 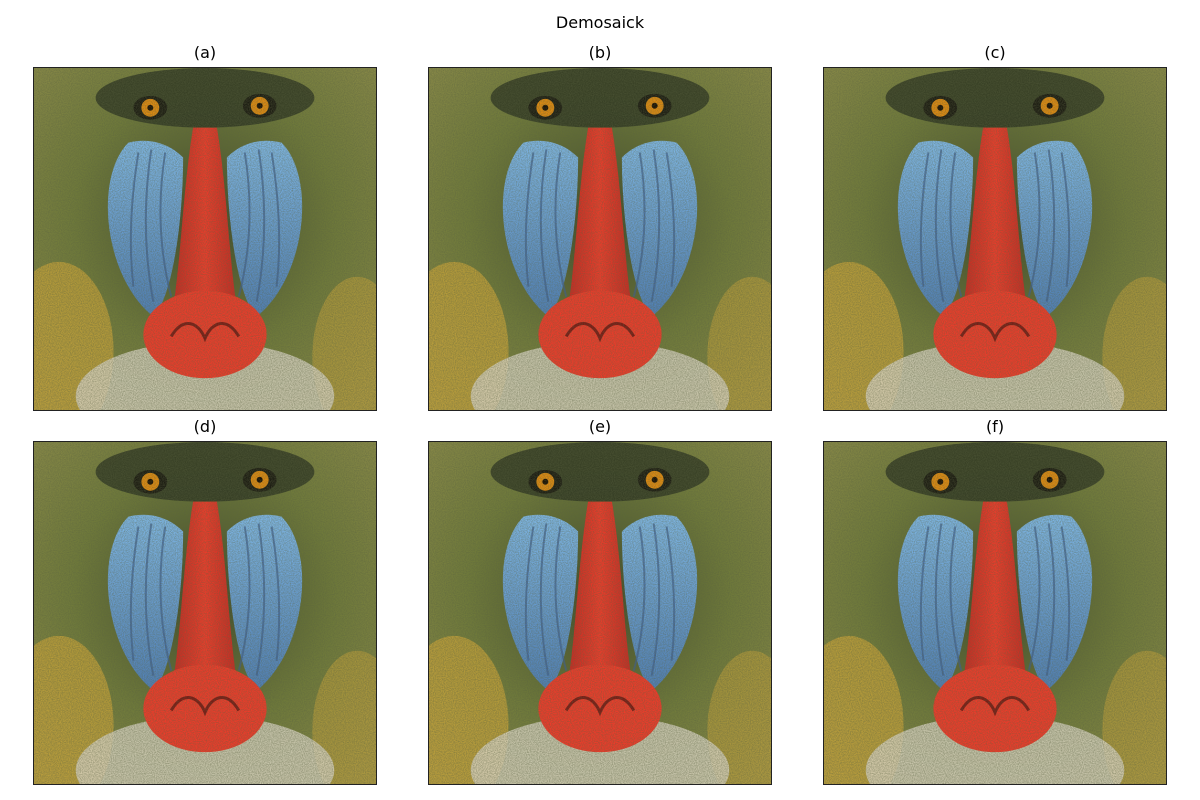 I want to click on panel-image-b, so click(x=600, y=239).